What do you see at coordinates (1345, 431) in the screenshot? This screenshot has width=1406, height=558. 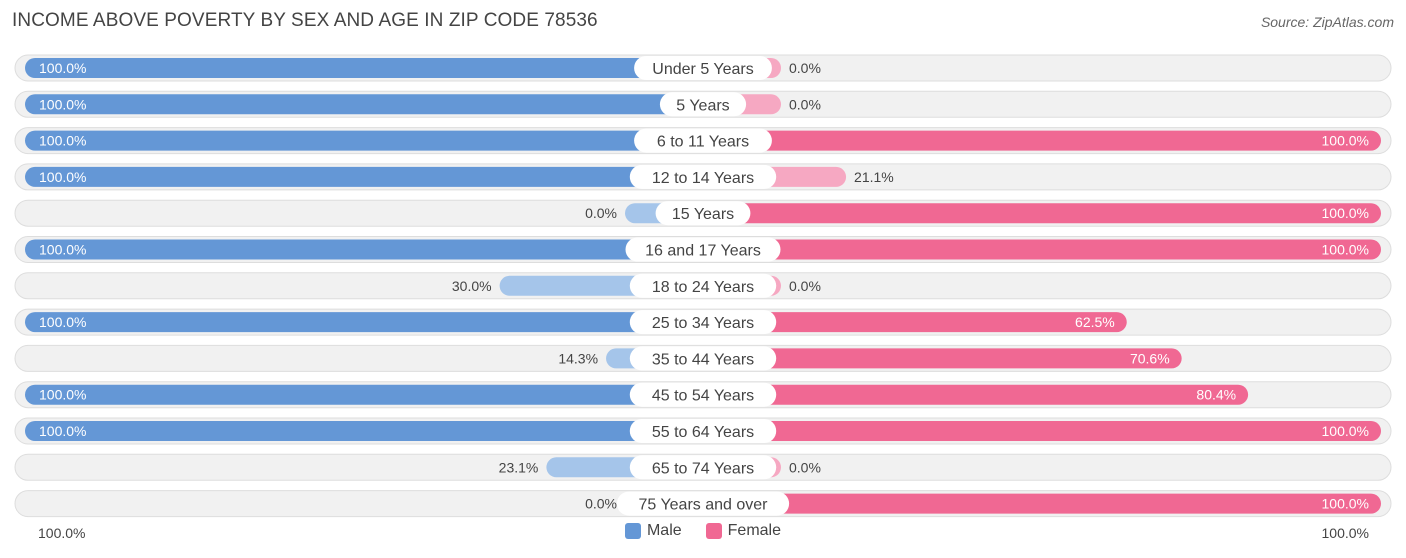 I see `value-label-female-55-to-64-years: 100.0%` at bounding box center [1345, 431].